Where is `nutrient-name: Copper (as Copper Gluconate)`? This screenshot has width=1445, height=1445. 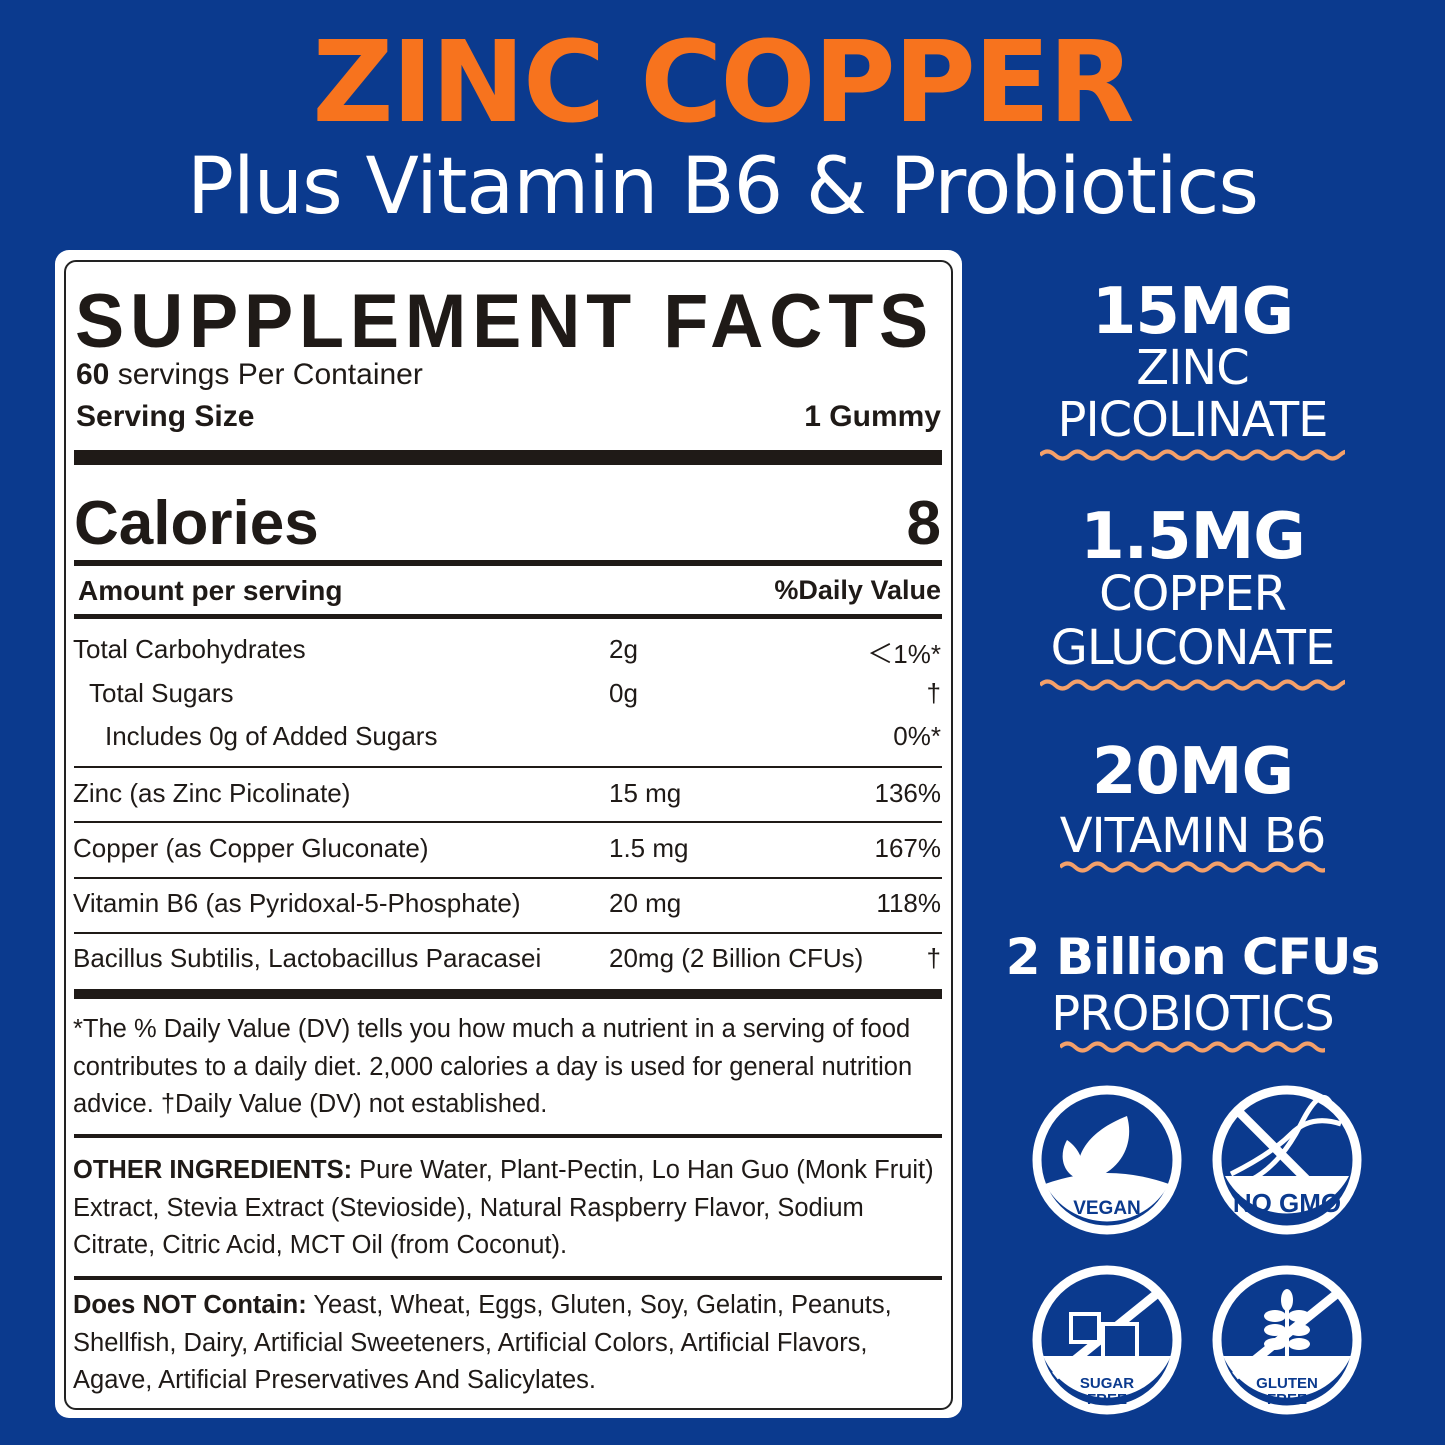
nutrient-name: Copper (as Copper Gluconate) is located at coordinates (251, 848).